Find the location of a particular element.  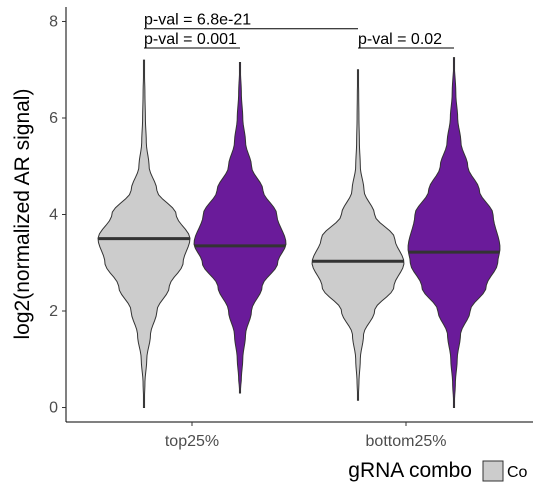

y-tick-label-0: 0 is located at coordinates (53, 408).